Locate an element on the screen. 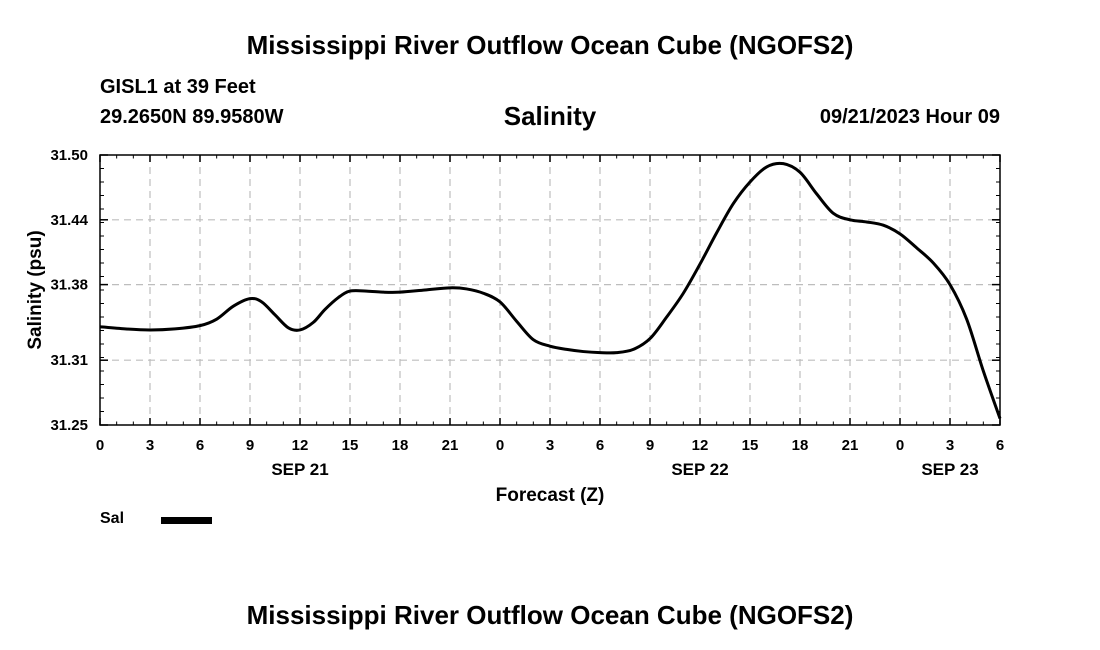 The height and width of the screenshot is (650, 1100). legend-swatch is located at coordinates (186, 520).